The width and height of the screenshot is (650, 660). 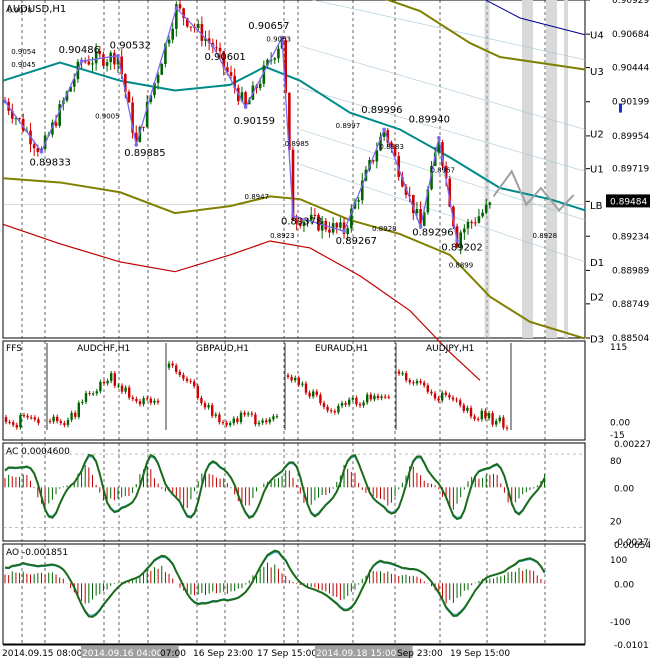 I want to click on price-tick-label: 0.90929, so click(x=630, y=3).